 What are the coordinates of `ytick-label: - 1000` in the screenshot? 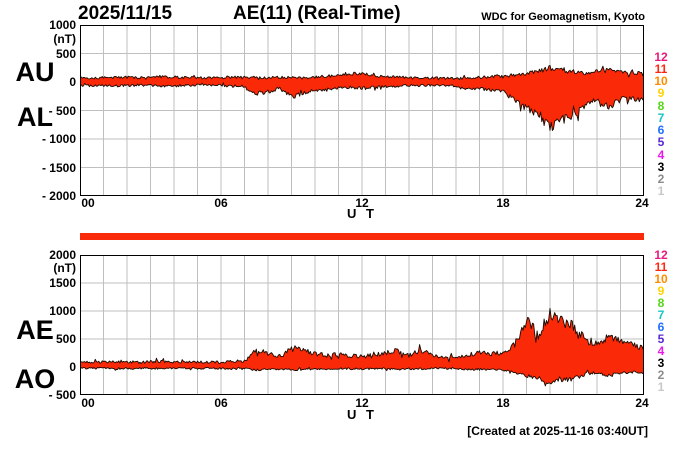 It's located at (58, 139).